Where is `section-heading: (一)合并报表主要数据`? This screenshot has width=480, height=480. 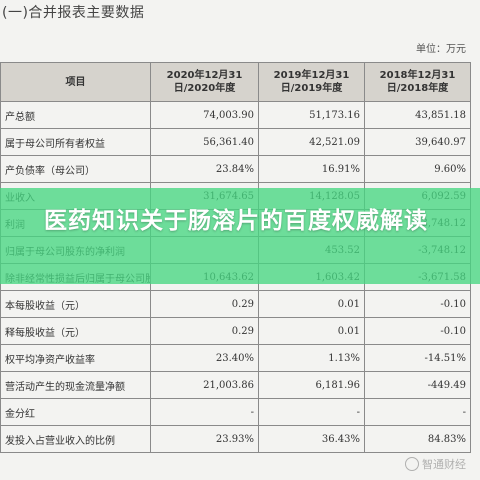
section-heading: (一)合并报表主要数据 is located at coordinates (73, 13).